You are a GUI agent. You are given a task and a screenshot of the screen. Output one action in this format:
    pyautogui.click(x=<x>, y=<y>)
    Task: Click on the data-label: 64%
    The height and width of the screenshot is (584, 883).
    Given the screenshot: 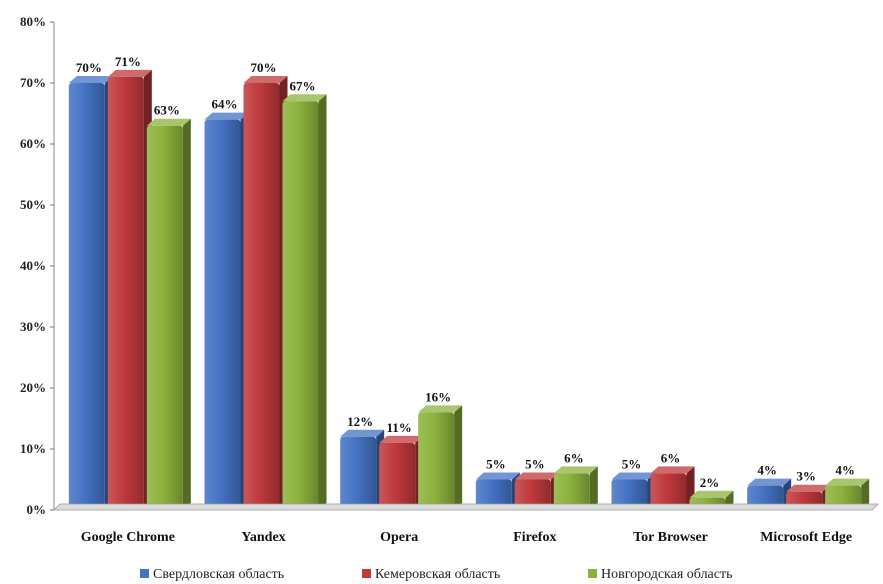 What is the action you would take?
    pyautogui.click(x=225, y=104)
    